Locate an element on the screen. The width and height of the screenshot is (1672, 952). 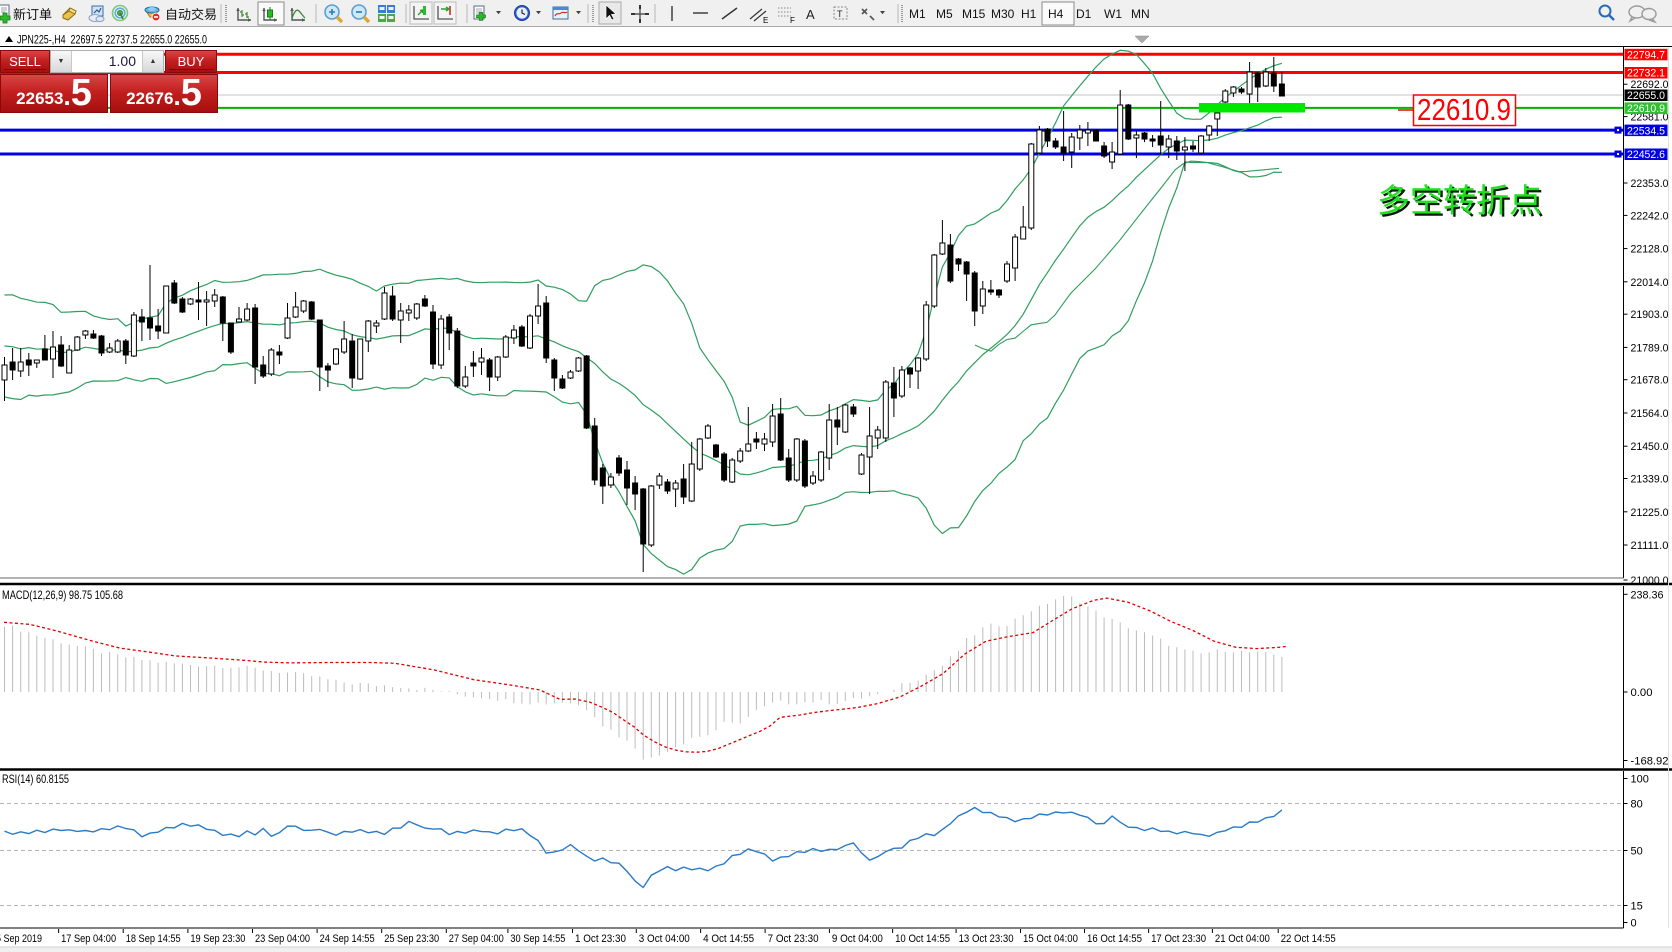
svg-text: 22692.0 is located at coordinates (1650, 85).